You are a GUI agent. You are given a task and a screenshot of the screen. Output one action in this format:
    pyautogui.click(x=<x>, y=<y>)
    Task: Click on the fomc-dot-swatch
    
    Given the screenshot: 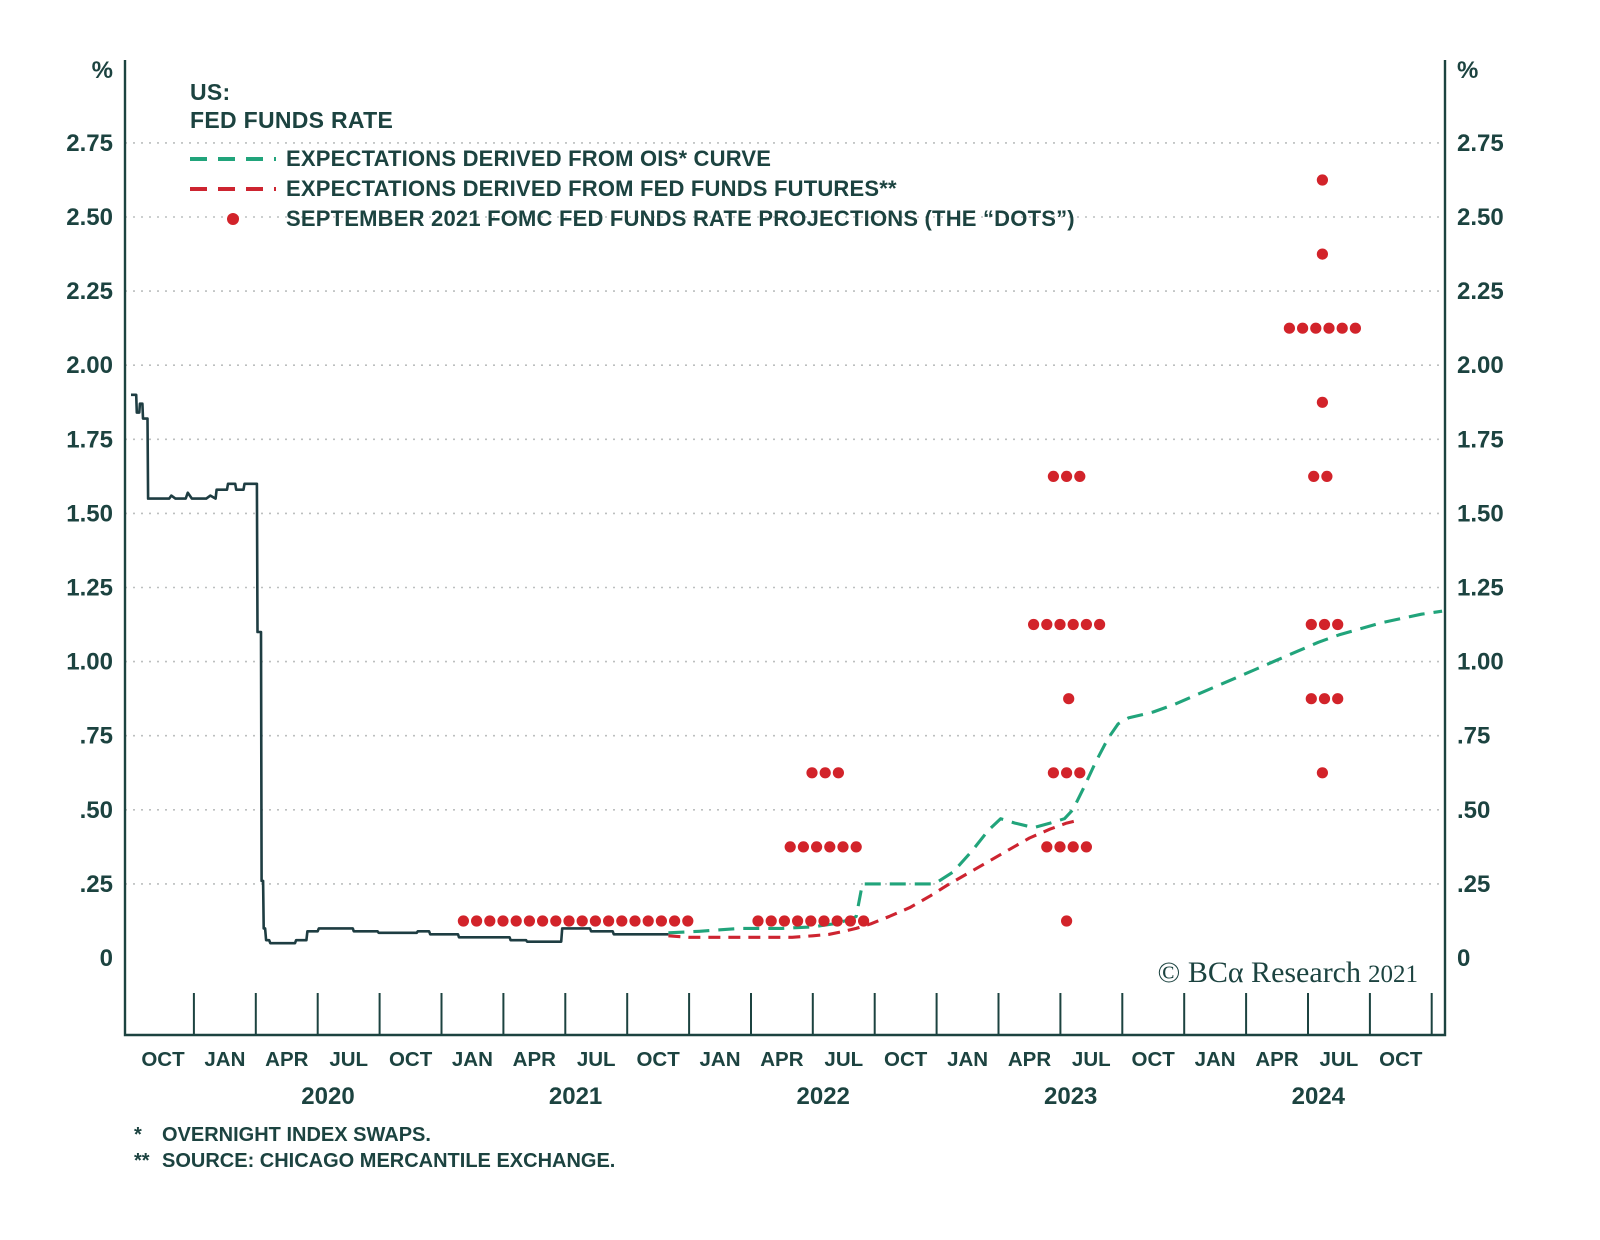 What is the action you would take?
    pyautogui.click(x=233, y=219)
    